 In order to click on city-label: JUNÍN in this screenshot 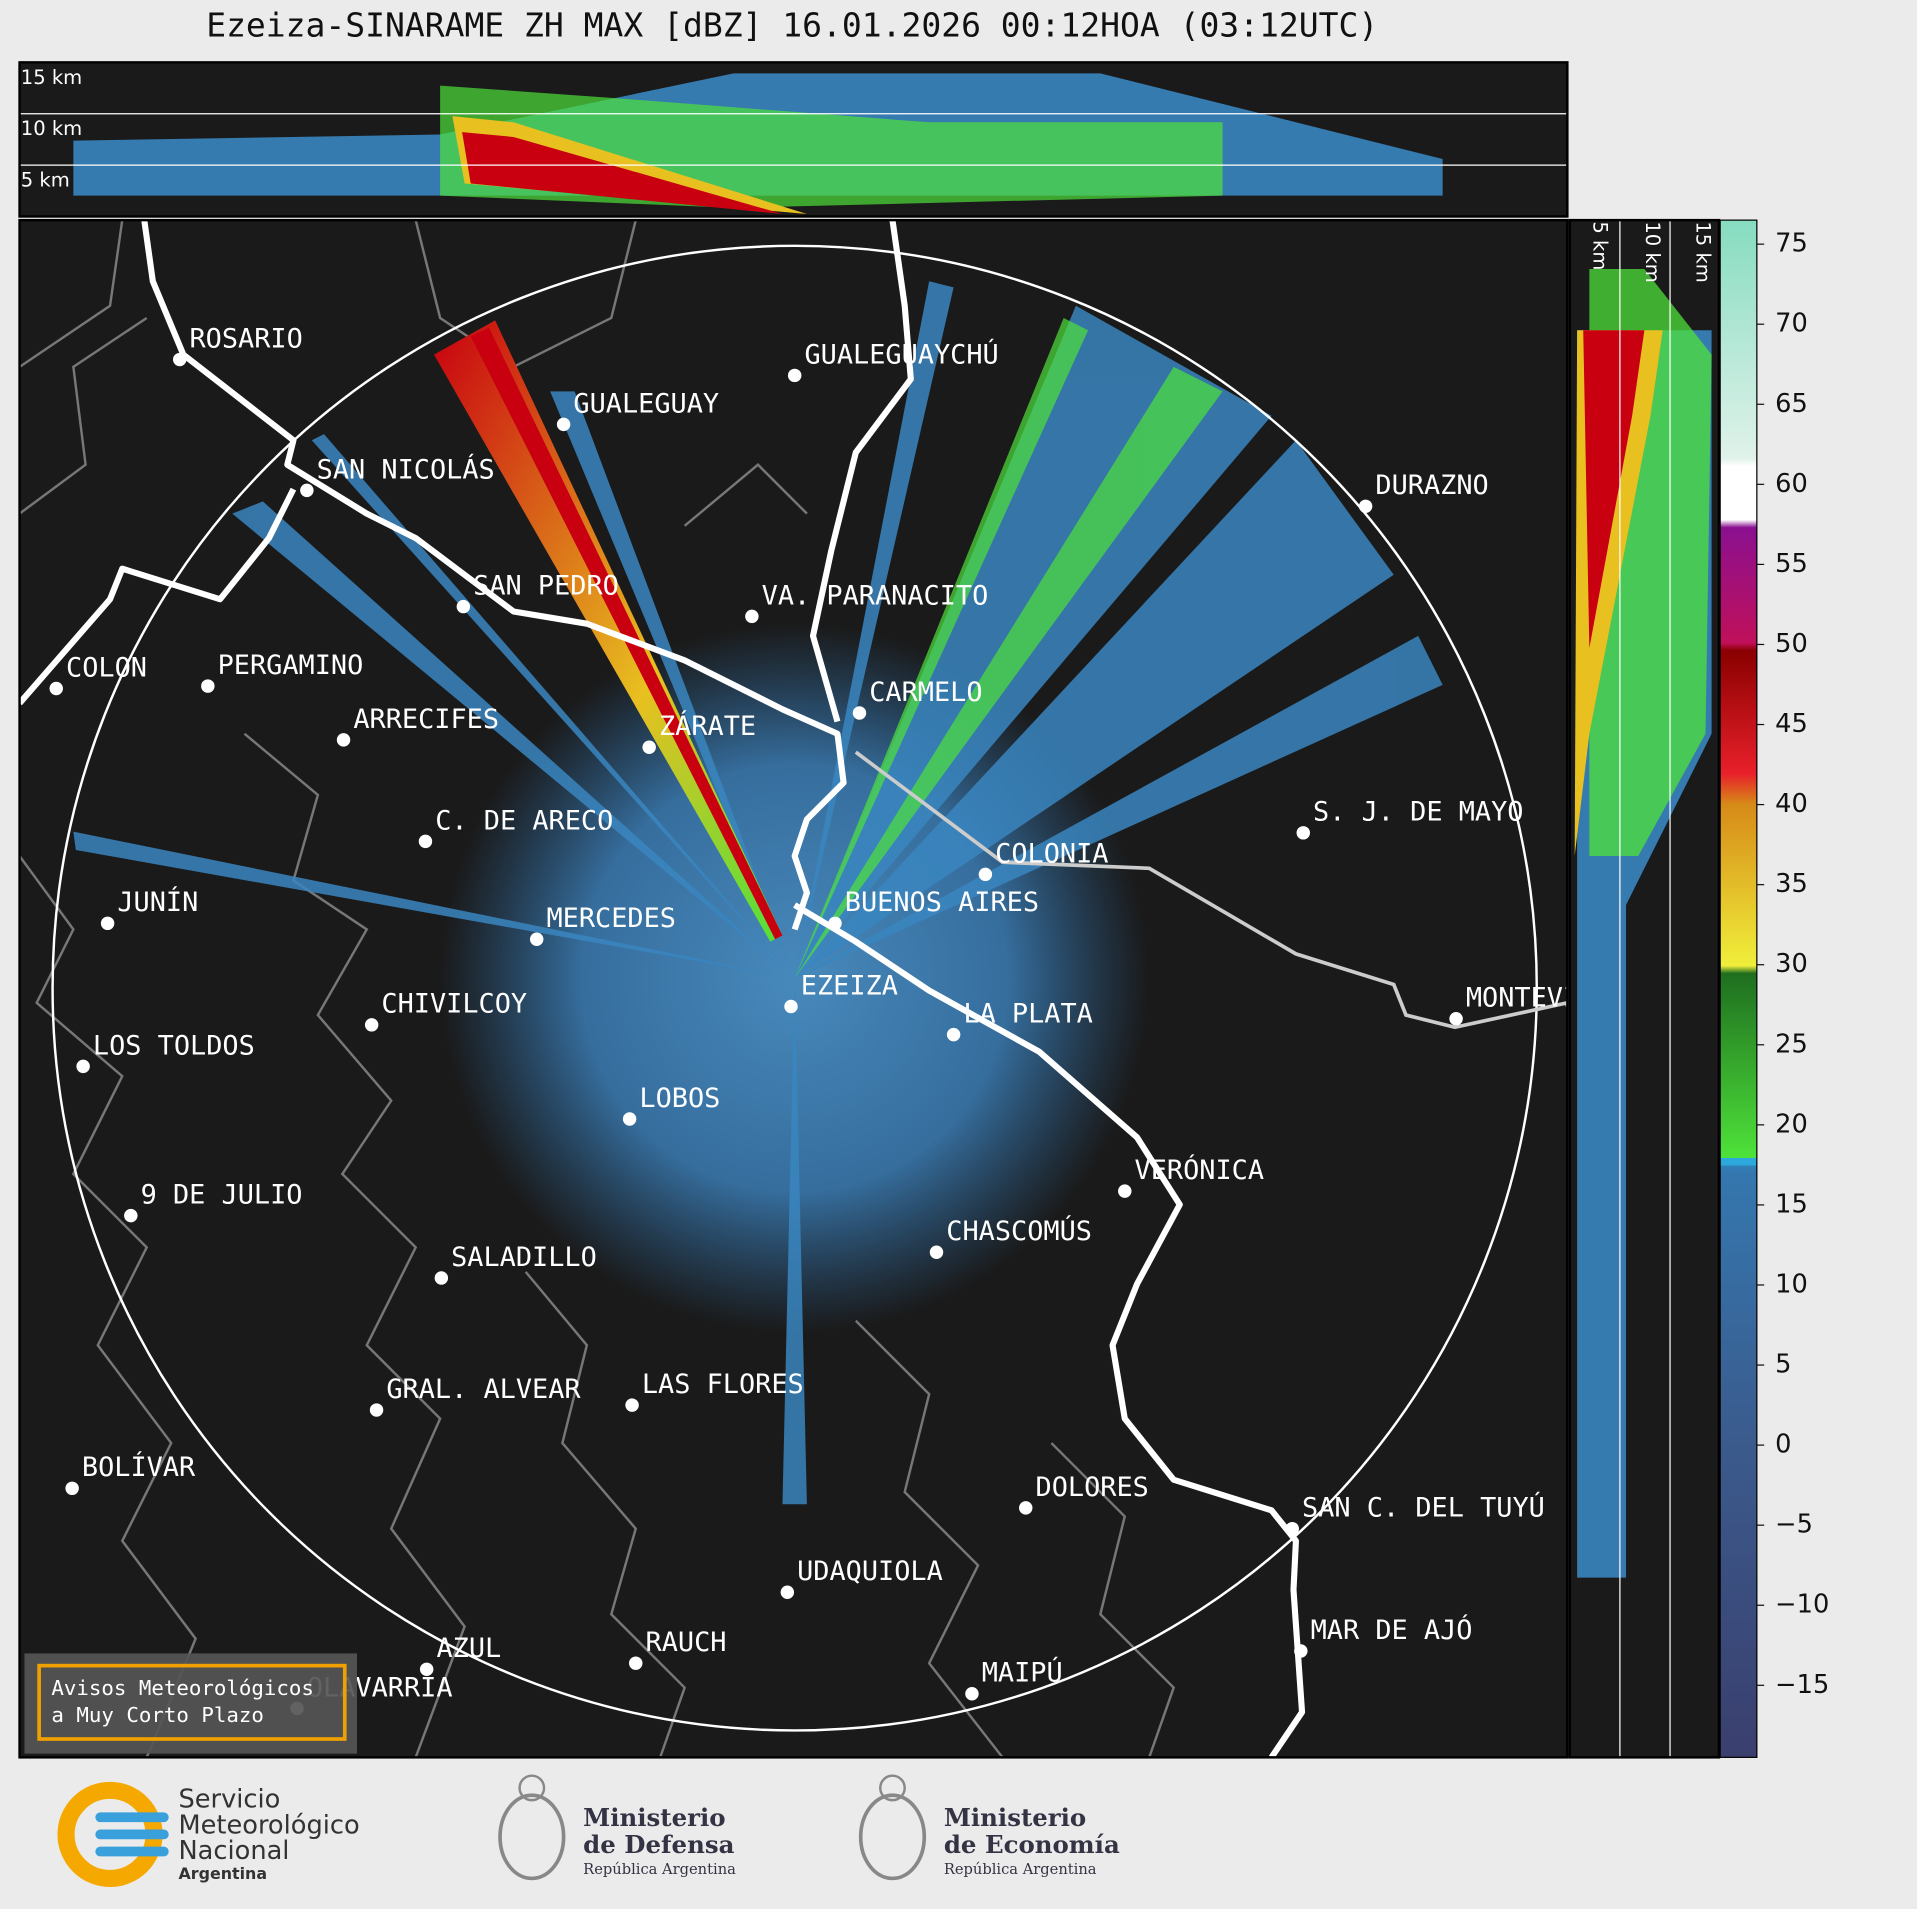, I will do `click(157, 902)`.